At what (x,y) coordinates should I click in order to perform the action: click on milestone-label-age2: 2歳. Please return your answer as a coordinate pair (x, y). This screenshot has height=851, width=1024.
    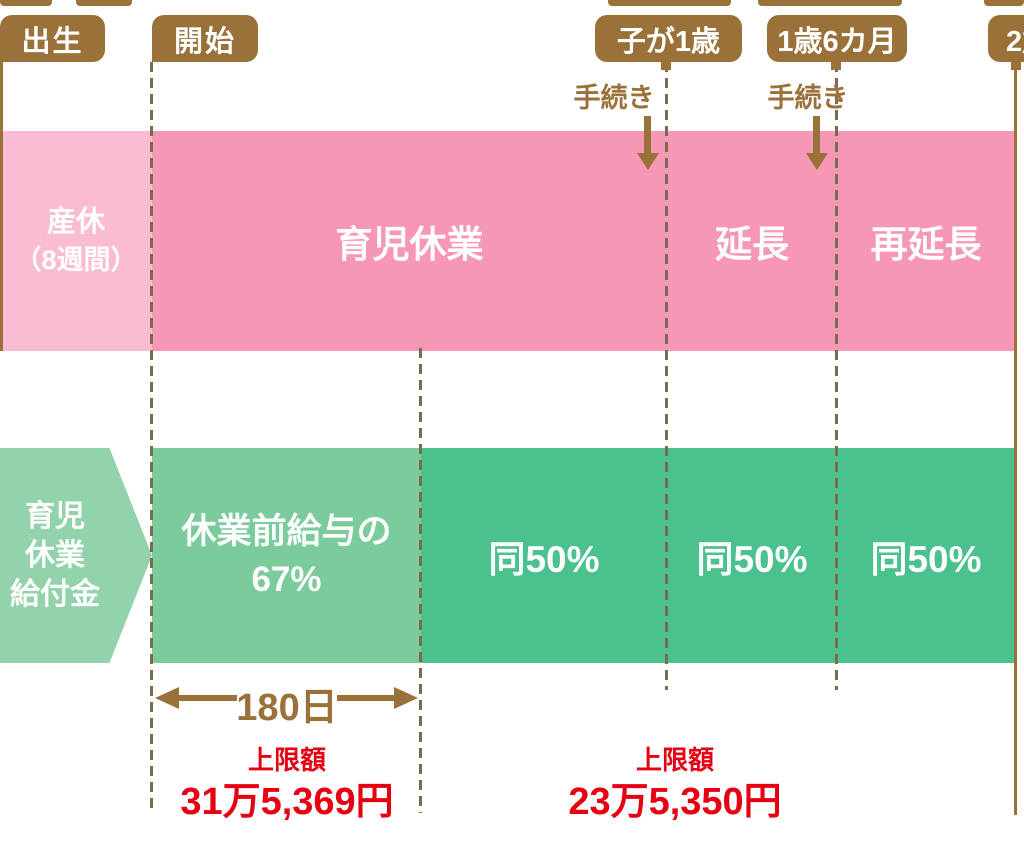
    Looking at the image, I should click on (1006, 38).